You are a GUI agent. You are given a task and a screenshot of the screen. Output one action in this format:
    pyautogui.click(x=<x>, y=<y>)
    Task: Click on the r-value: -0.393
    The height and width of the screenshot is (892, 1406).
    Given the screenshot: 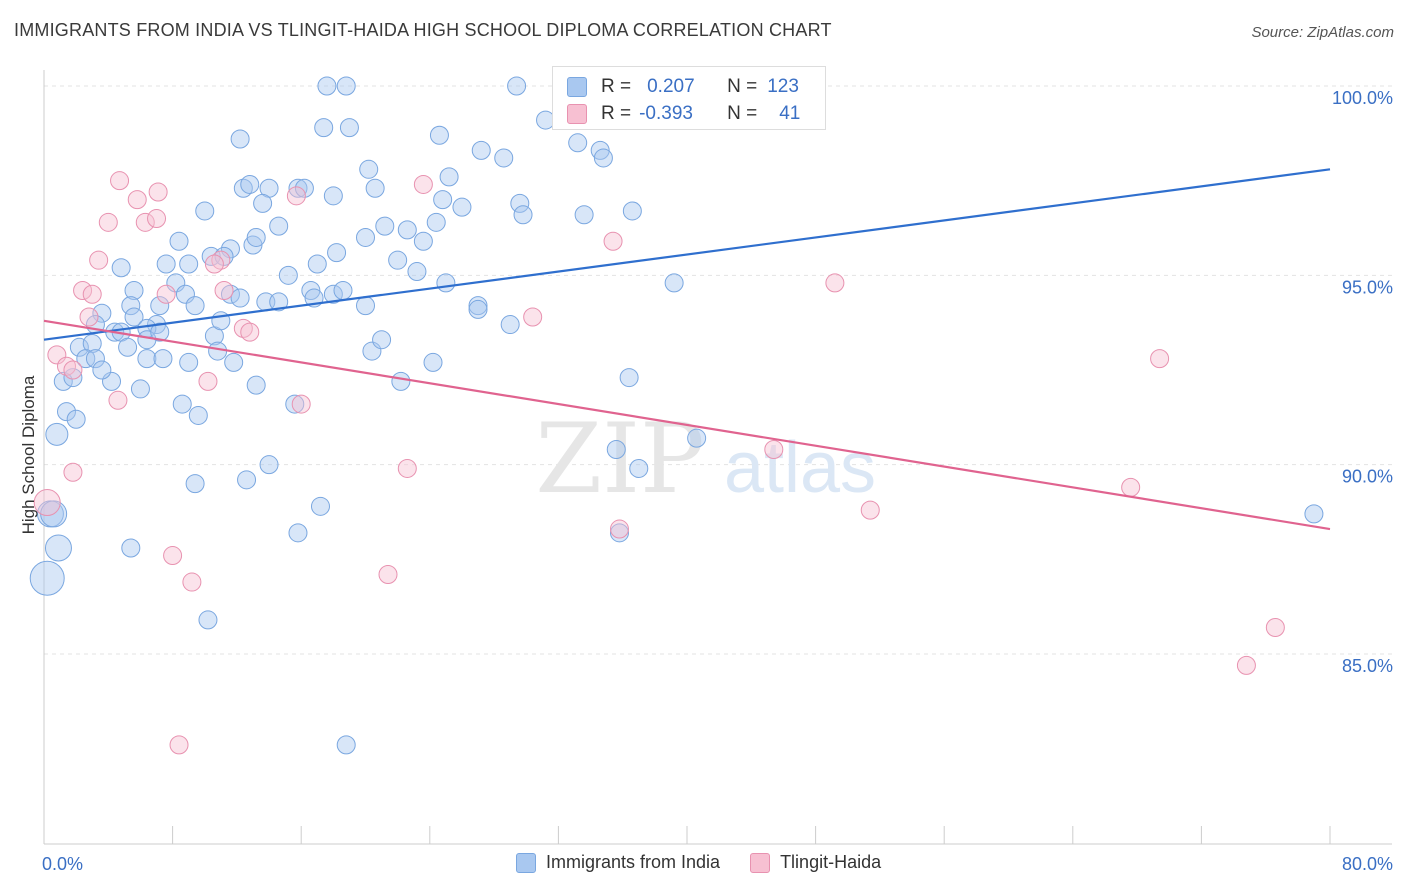 What is the action you would take?
    pyautogui.click(x=666, y=113)
    